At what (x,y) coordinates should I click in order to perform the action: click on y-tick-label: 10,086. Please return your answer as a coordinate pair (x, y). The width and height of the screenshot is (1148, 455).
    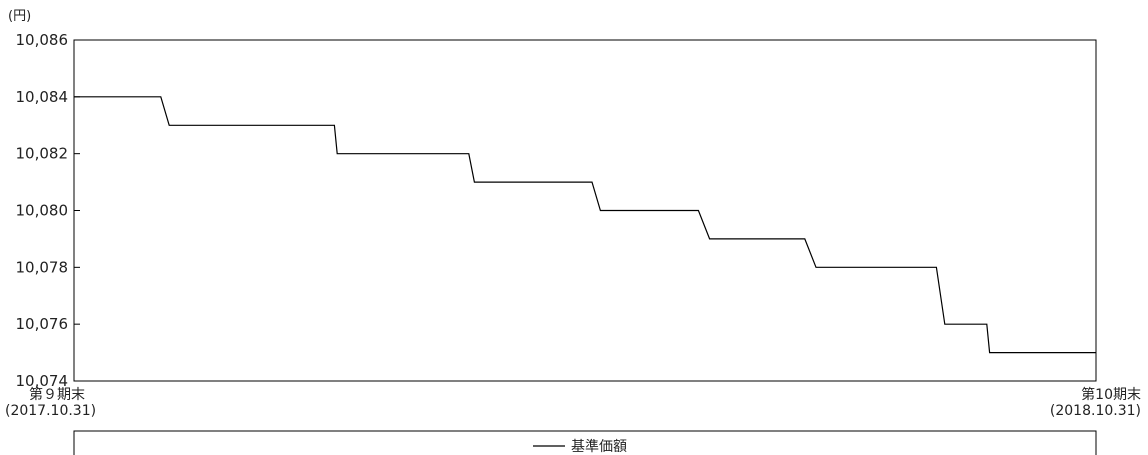
    Looking at the image, I should click on (42, 40).